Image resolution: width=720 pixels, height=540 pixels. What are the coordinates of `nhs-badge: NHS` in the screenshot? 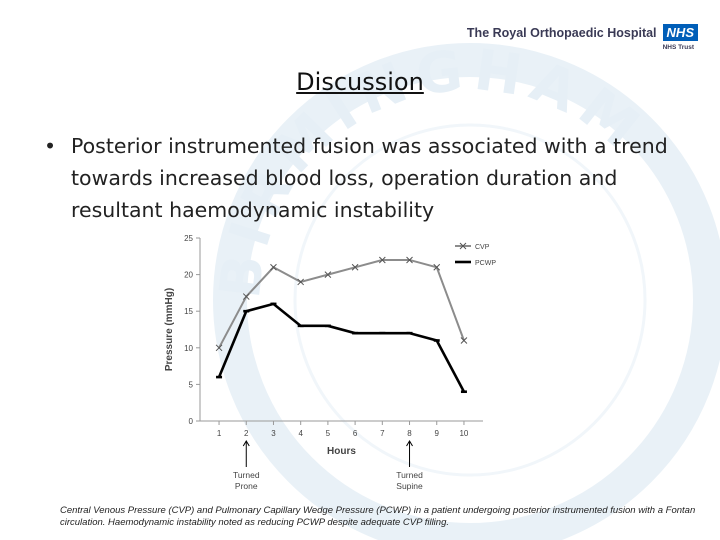 It's located at (680, 32).